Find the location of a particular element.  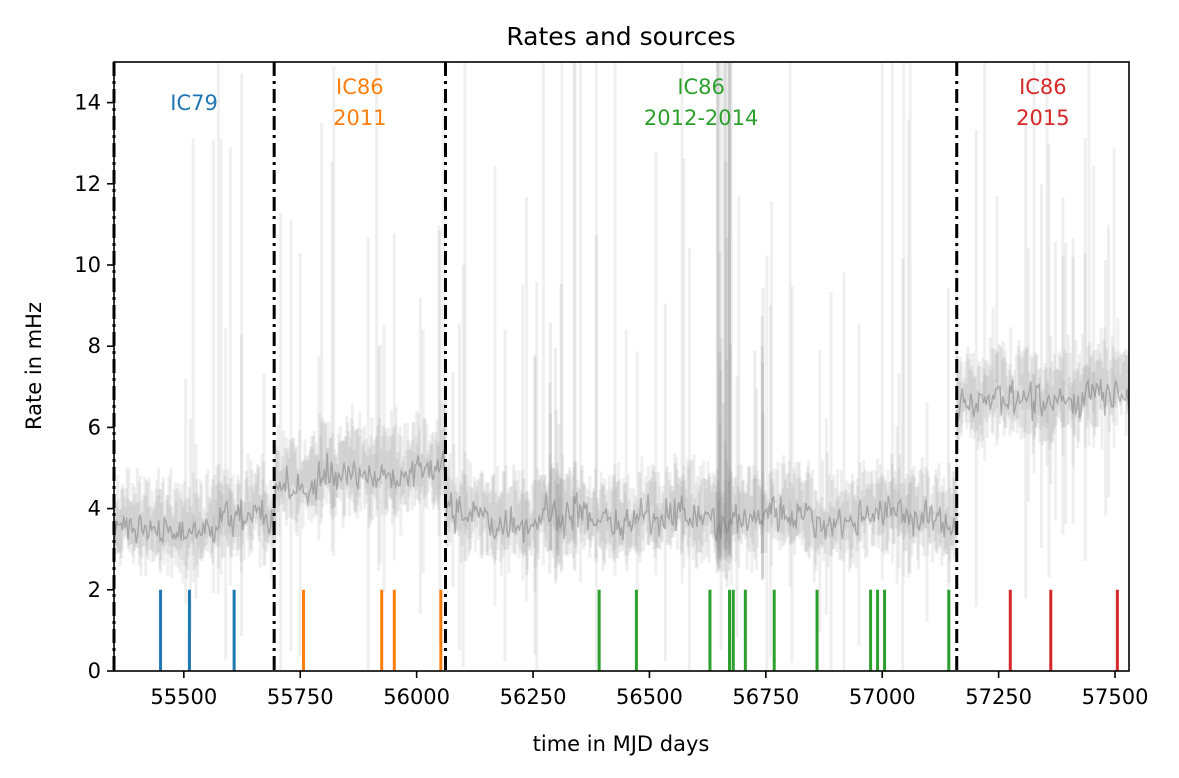

x-tick-label: 57500 is located at coordinates (1115, 697).